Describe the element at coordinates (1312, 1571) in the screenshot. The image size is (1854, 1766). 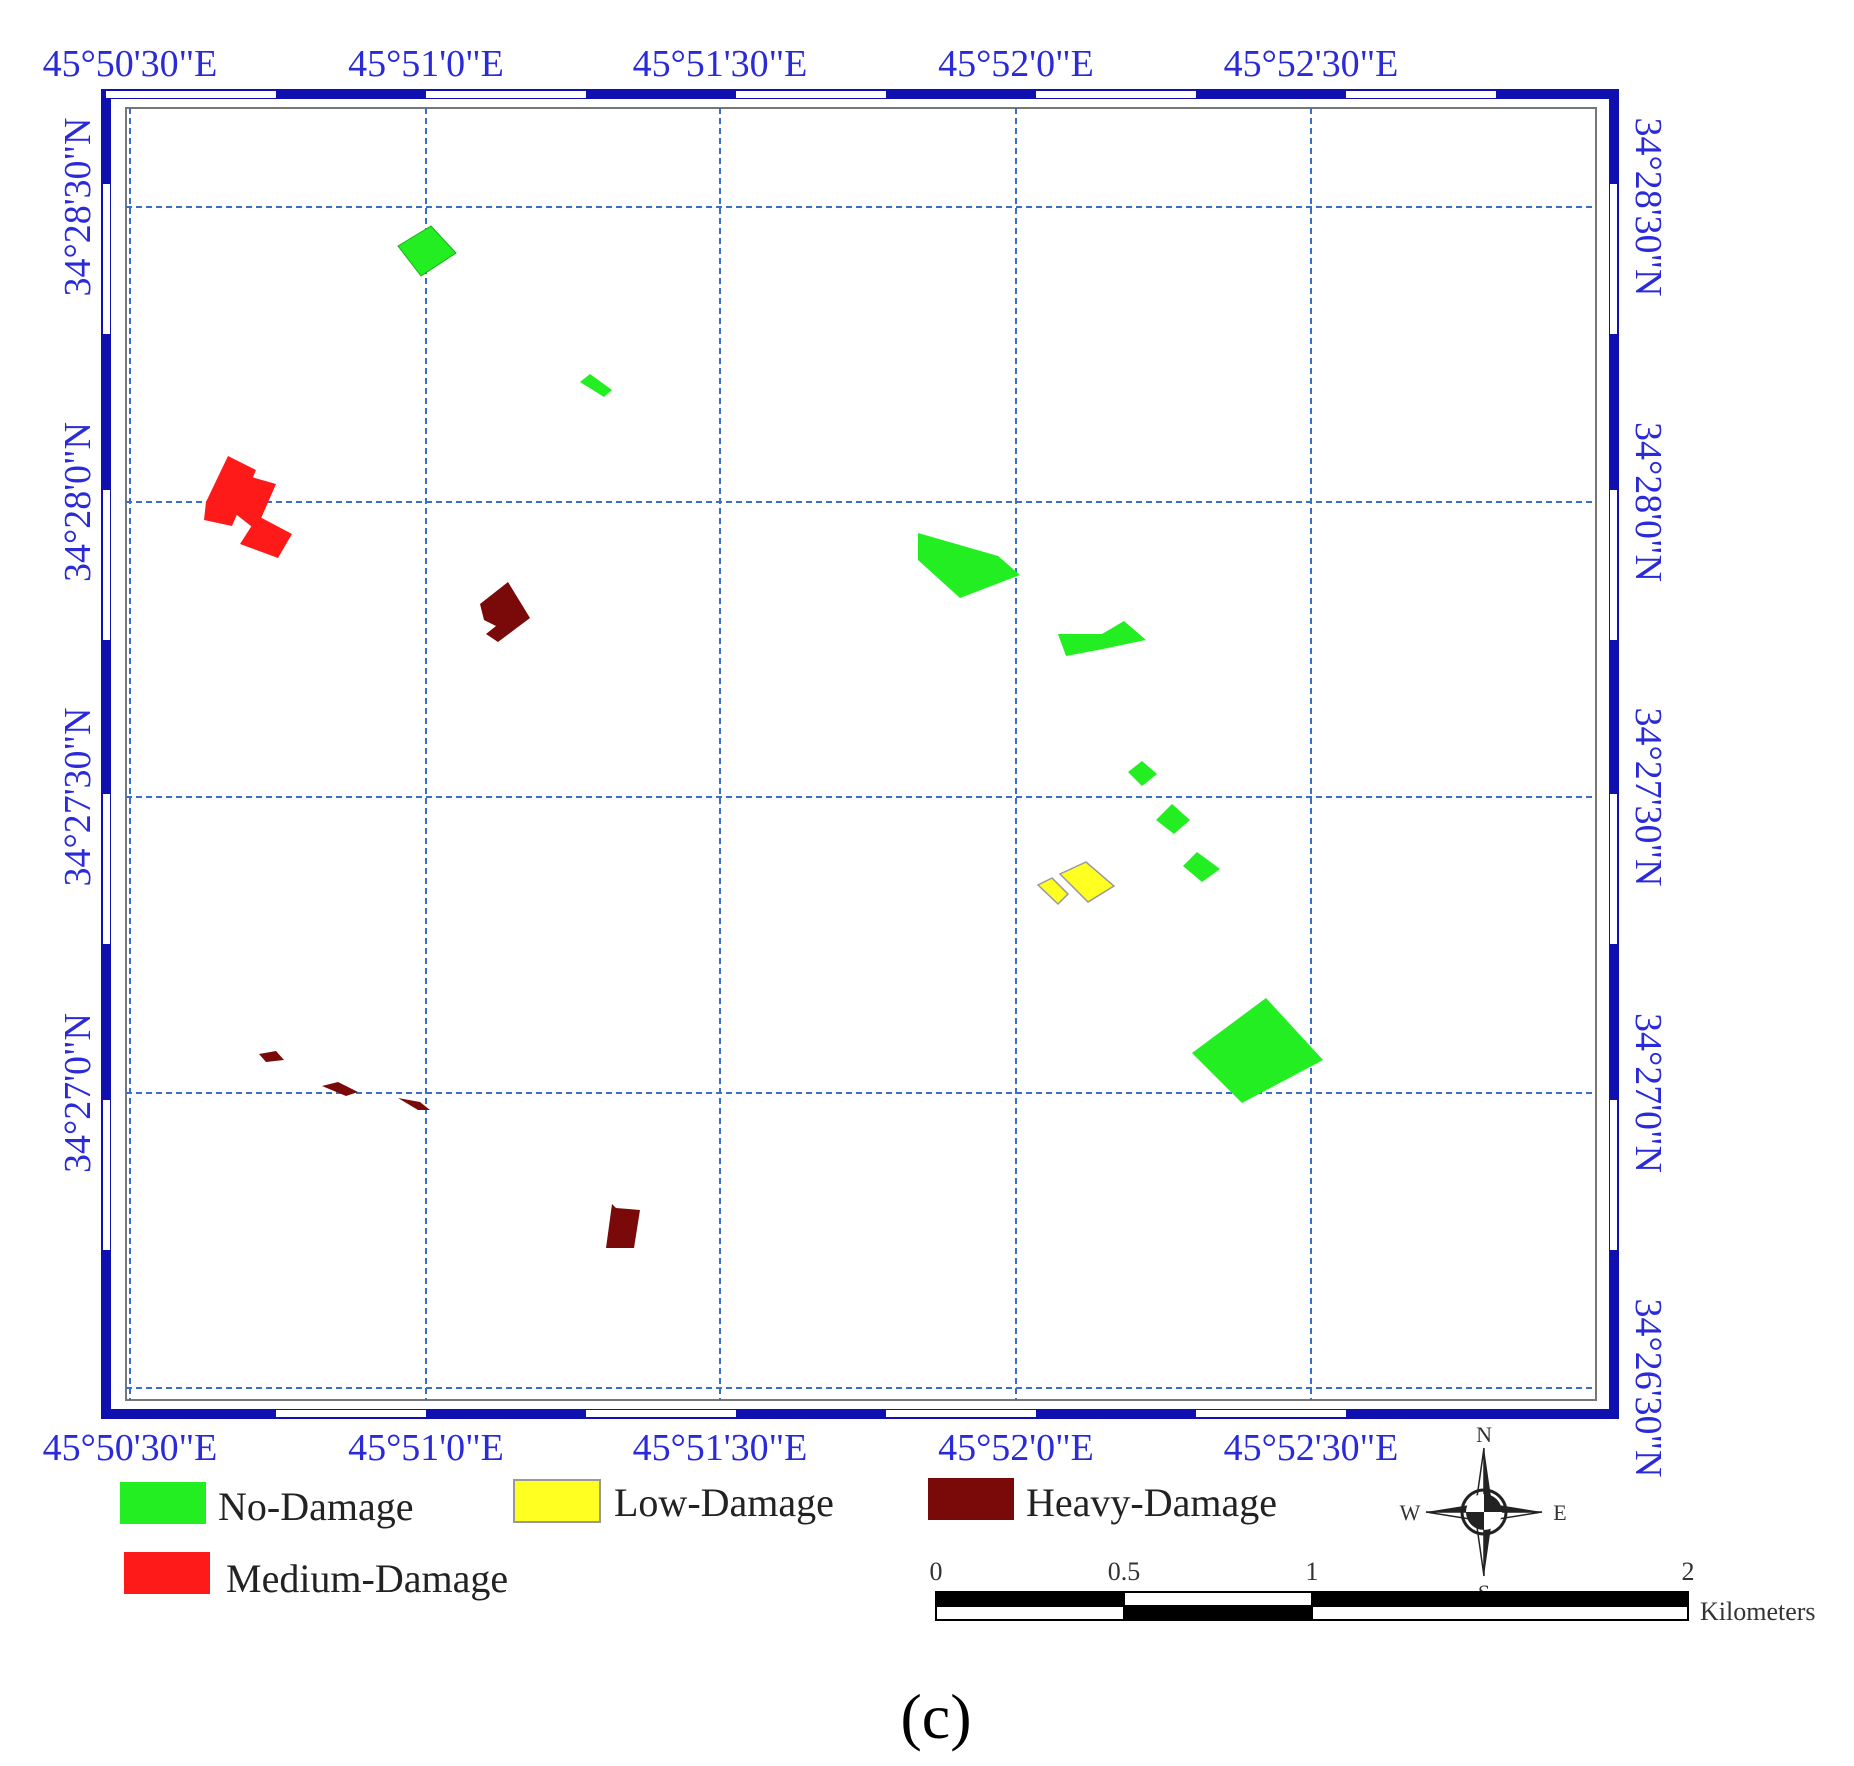
I see `scale-tick-label: 1` at that location.